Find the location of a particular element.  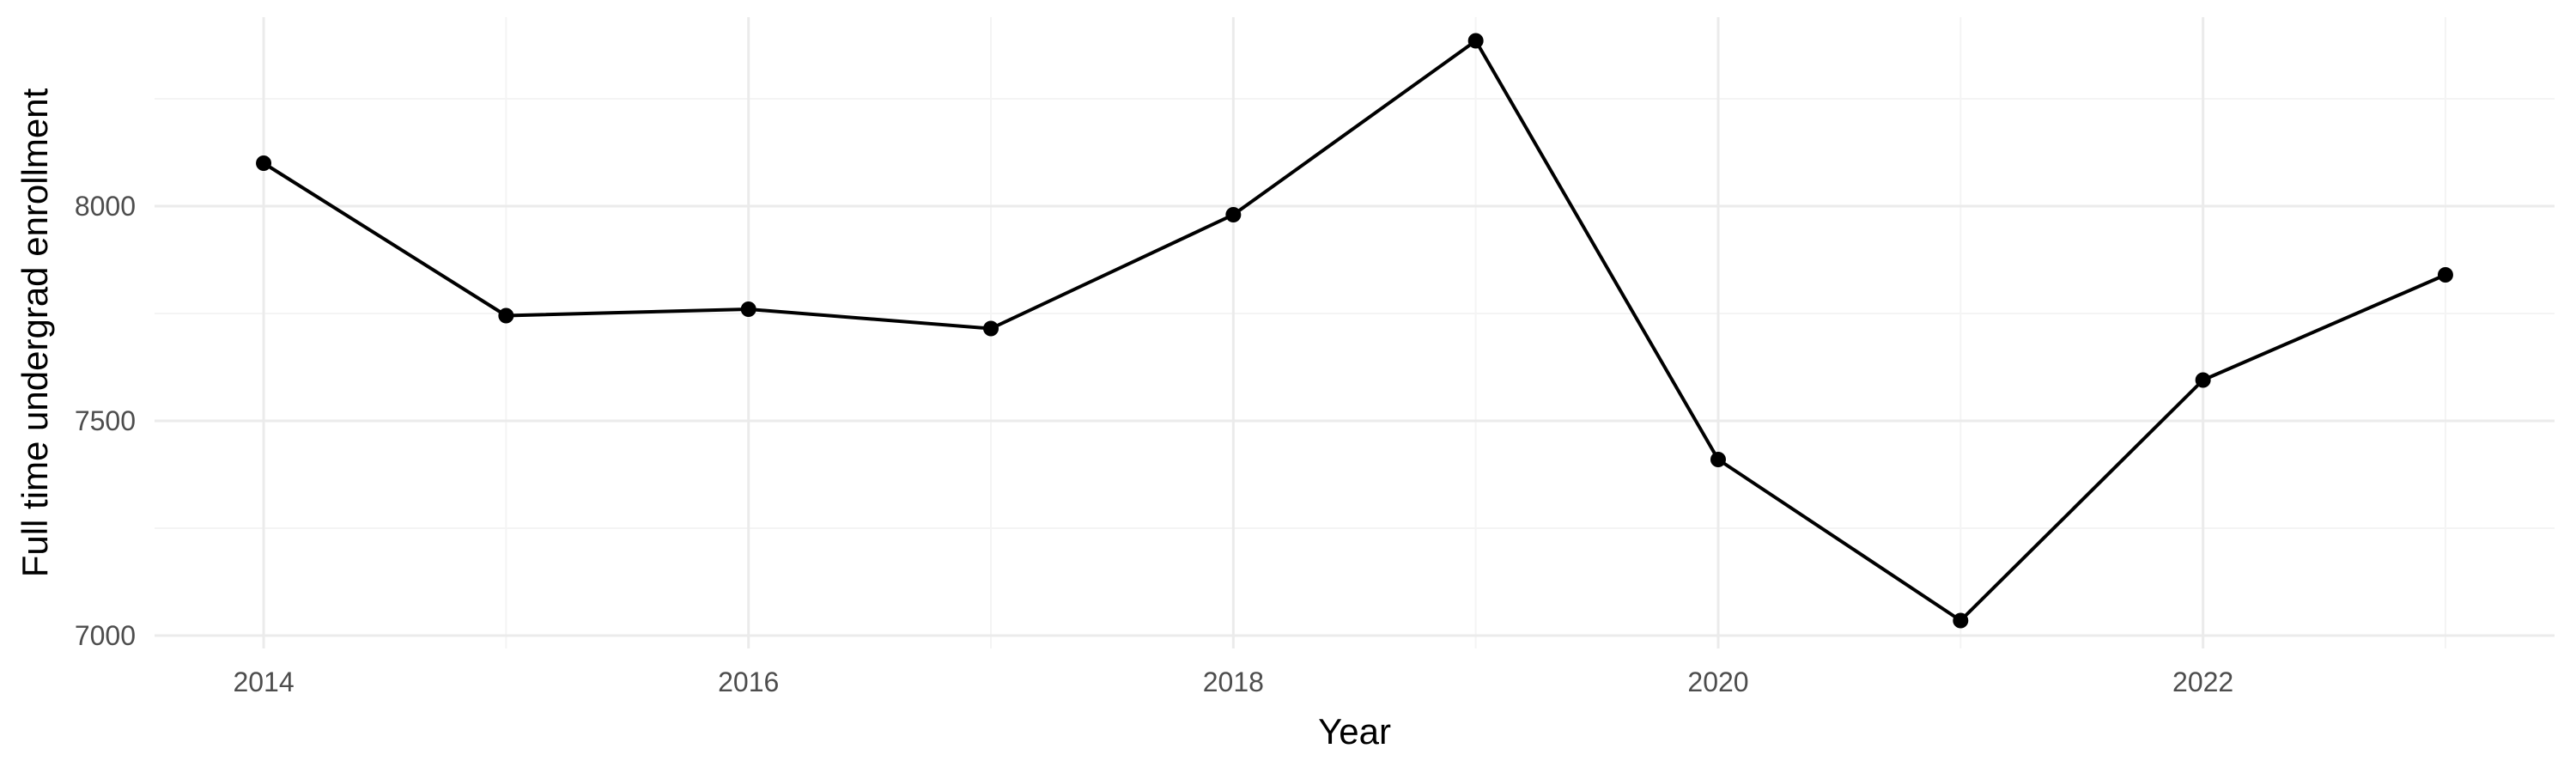

data-point-2014 is located at coordinates (264, 163).